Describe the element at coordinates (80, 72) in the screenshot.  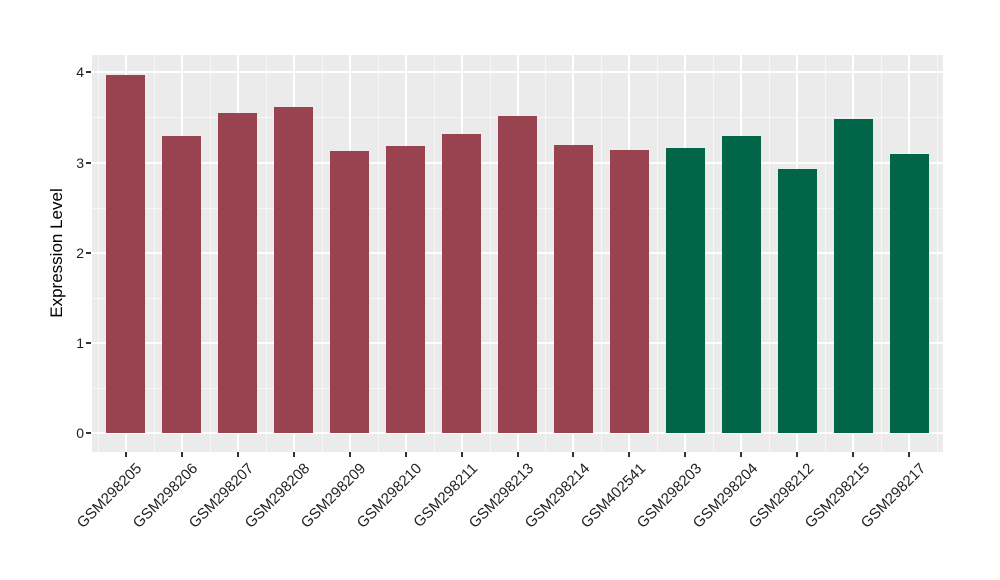
I see `y-tick-label: 4` at that location.